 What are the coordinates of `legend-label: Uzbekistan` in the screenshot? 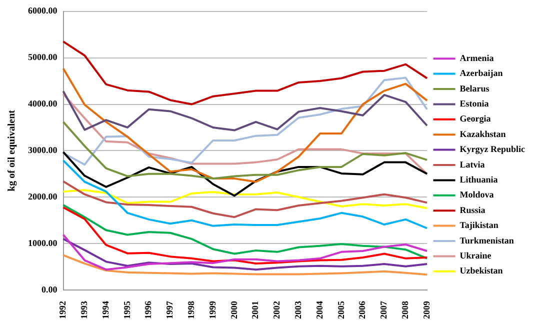 It's located at (481, 271).